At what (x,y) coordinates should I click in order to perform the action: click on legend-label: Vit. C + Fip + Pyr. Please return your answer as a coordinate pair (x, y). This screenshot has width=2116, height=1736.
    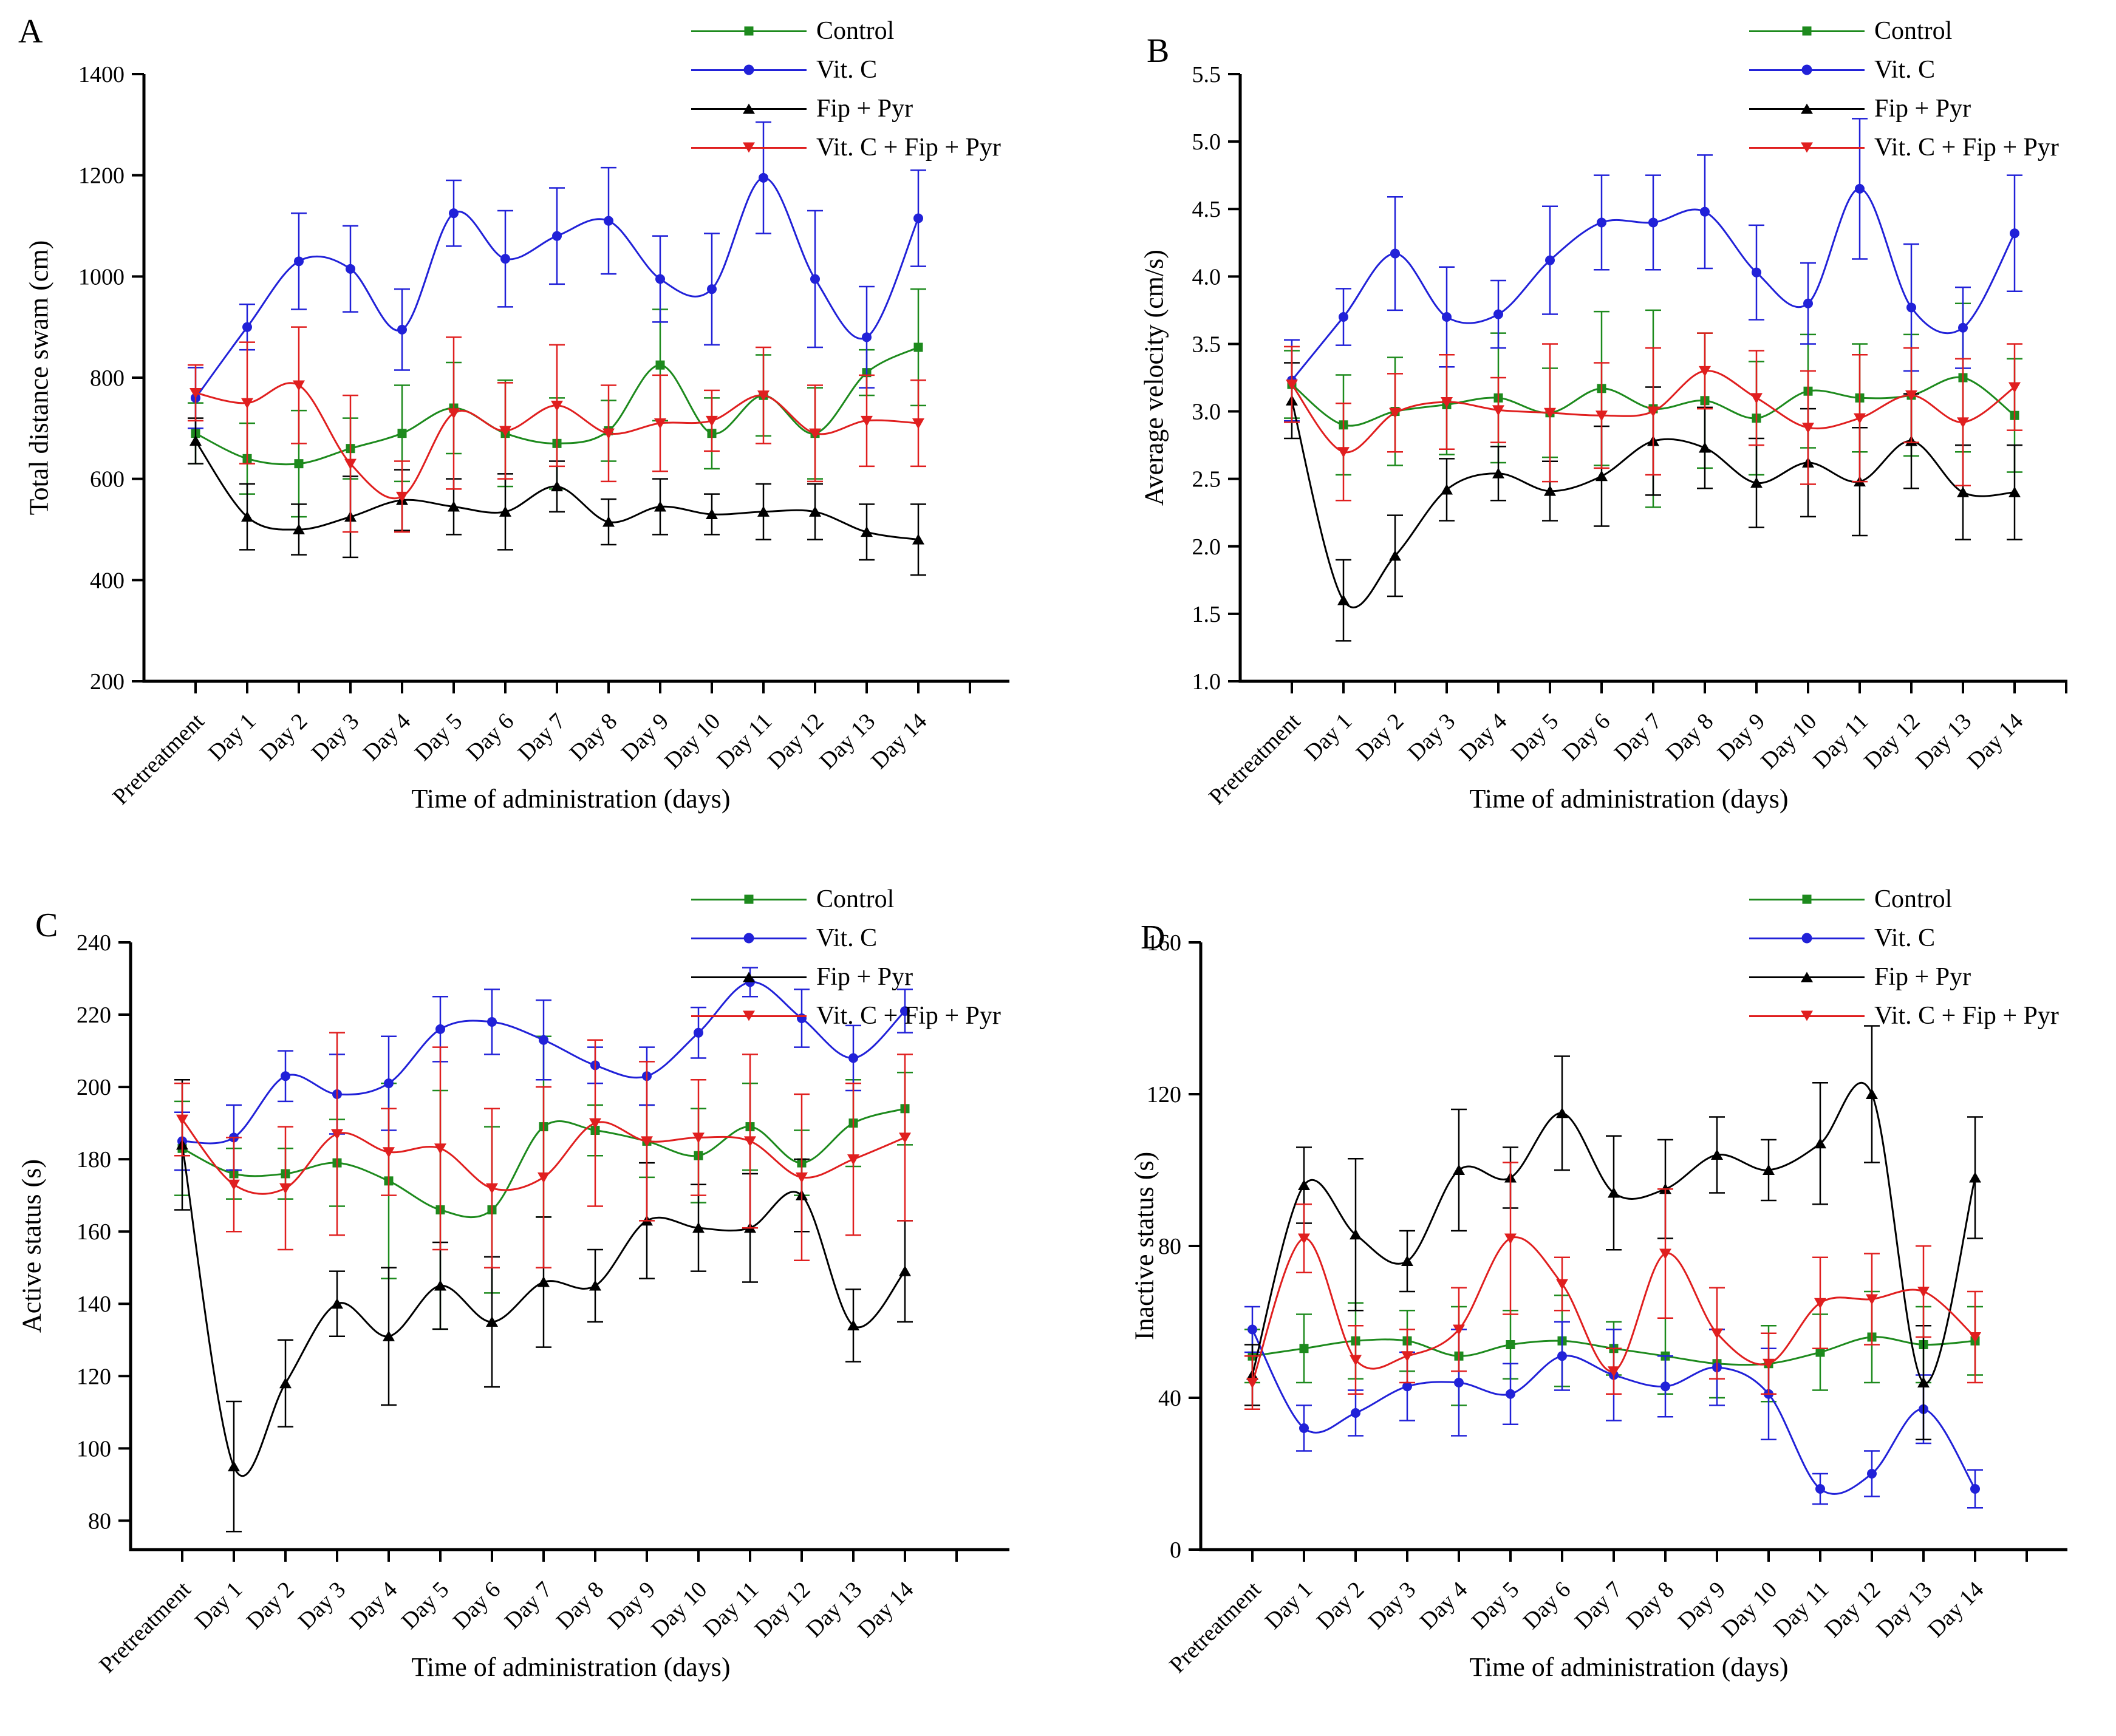
    Looking at the image, I should click on (1966, 148).